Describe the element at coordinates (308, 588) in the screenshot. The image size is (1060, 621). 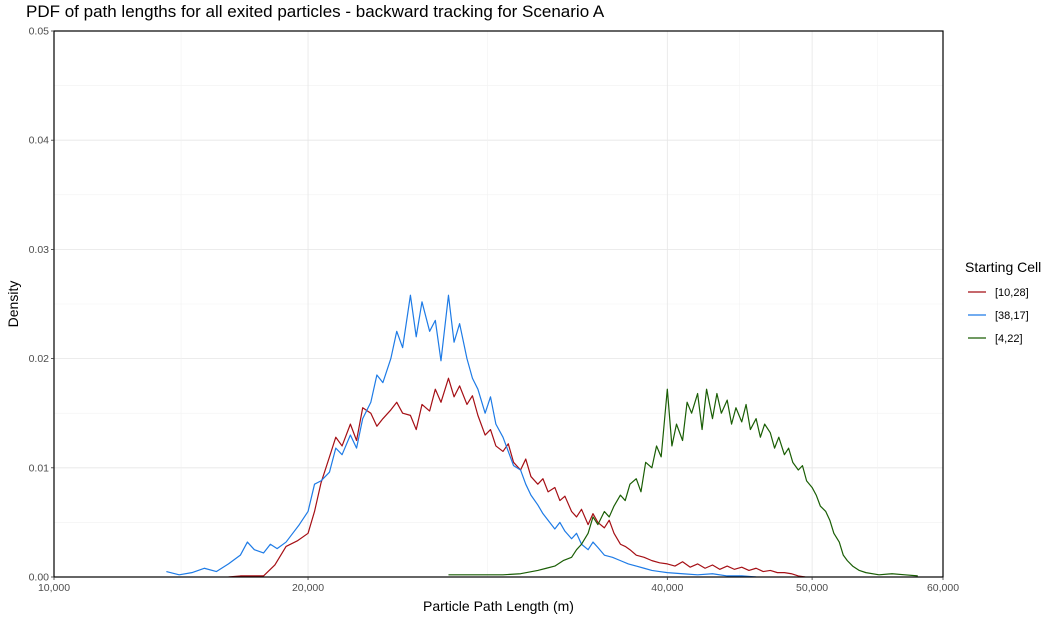
I see `x-tick-label: 20,000` at that location.